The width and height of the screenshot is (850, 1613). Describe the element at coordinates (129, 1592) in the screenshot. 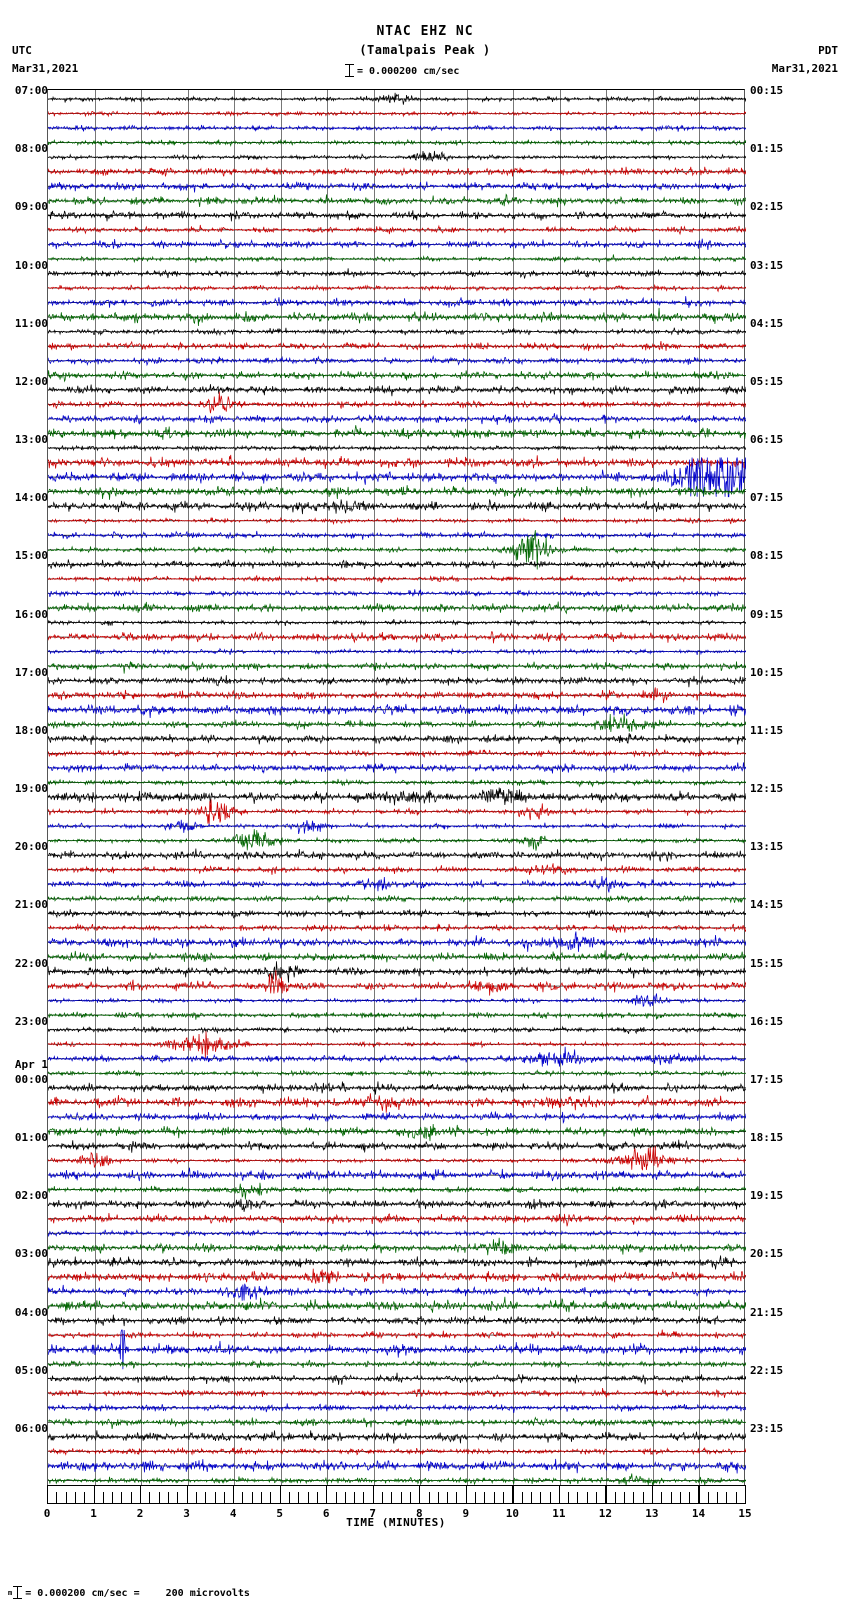

I see `footer-scale-note: m = 0.000200 cm/sec = 200 microvolts` at that location.